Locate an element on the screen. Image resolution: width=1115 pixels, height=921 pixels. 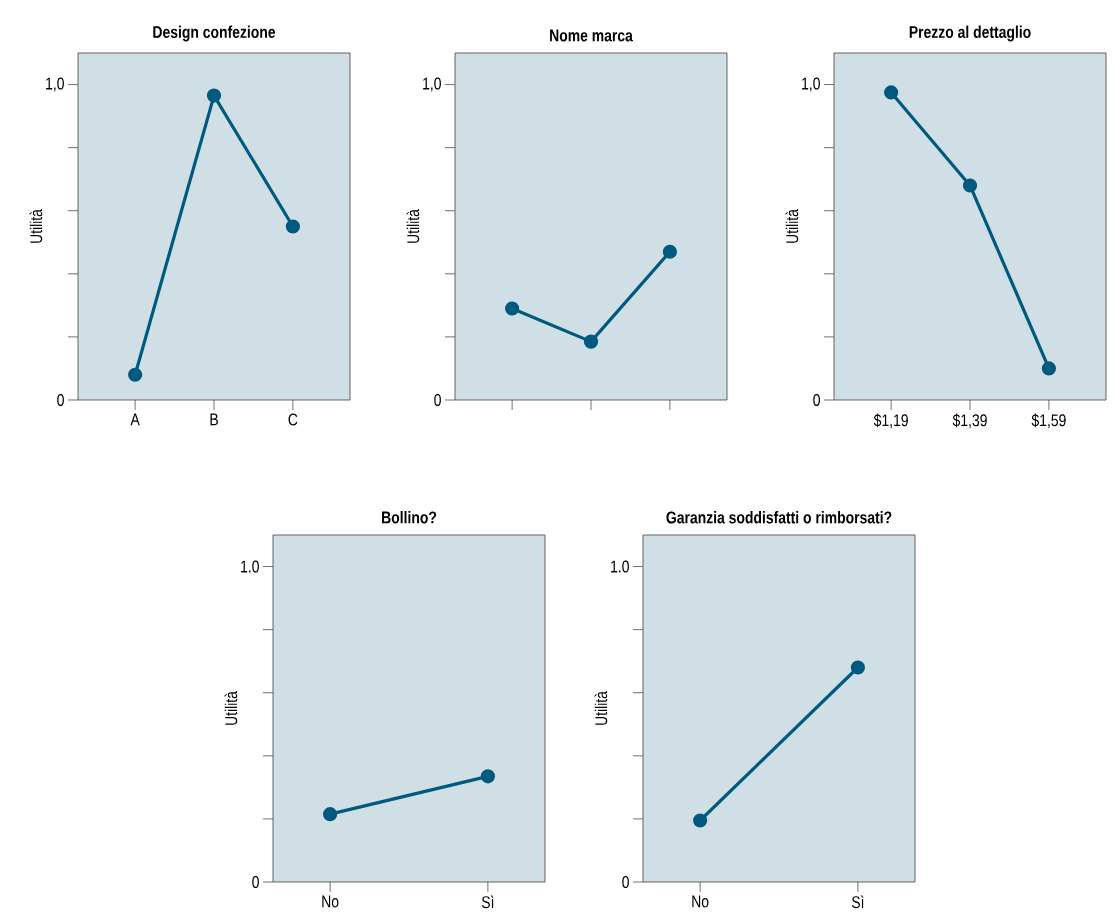
x-tick-label: $1,19 is located at coordinates (890, 421).